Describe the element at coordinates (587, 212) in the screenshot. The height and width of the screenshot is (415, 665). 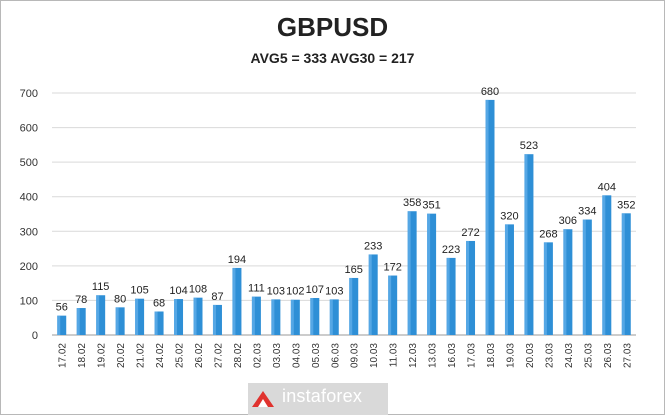
I see `data-label: 334` at that location.